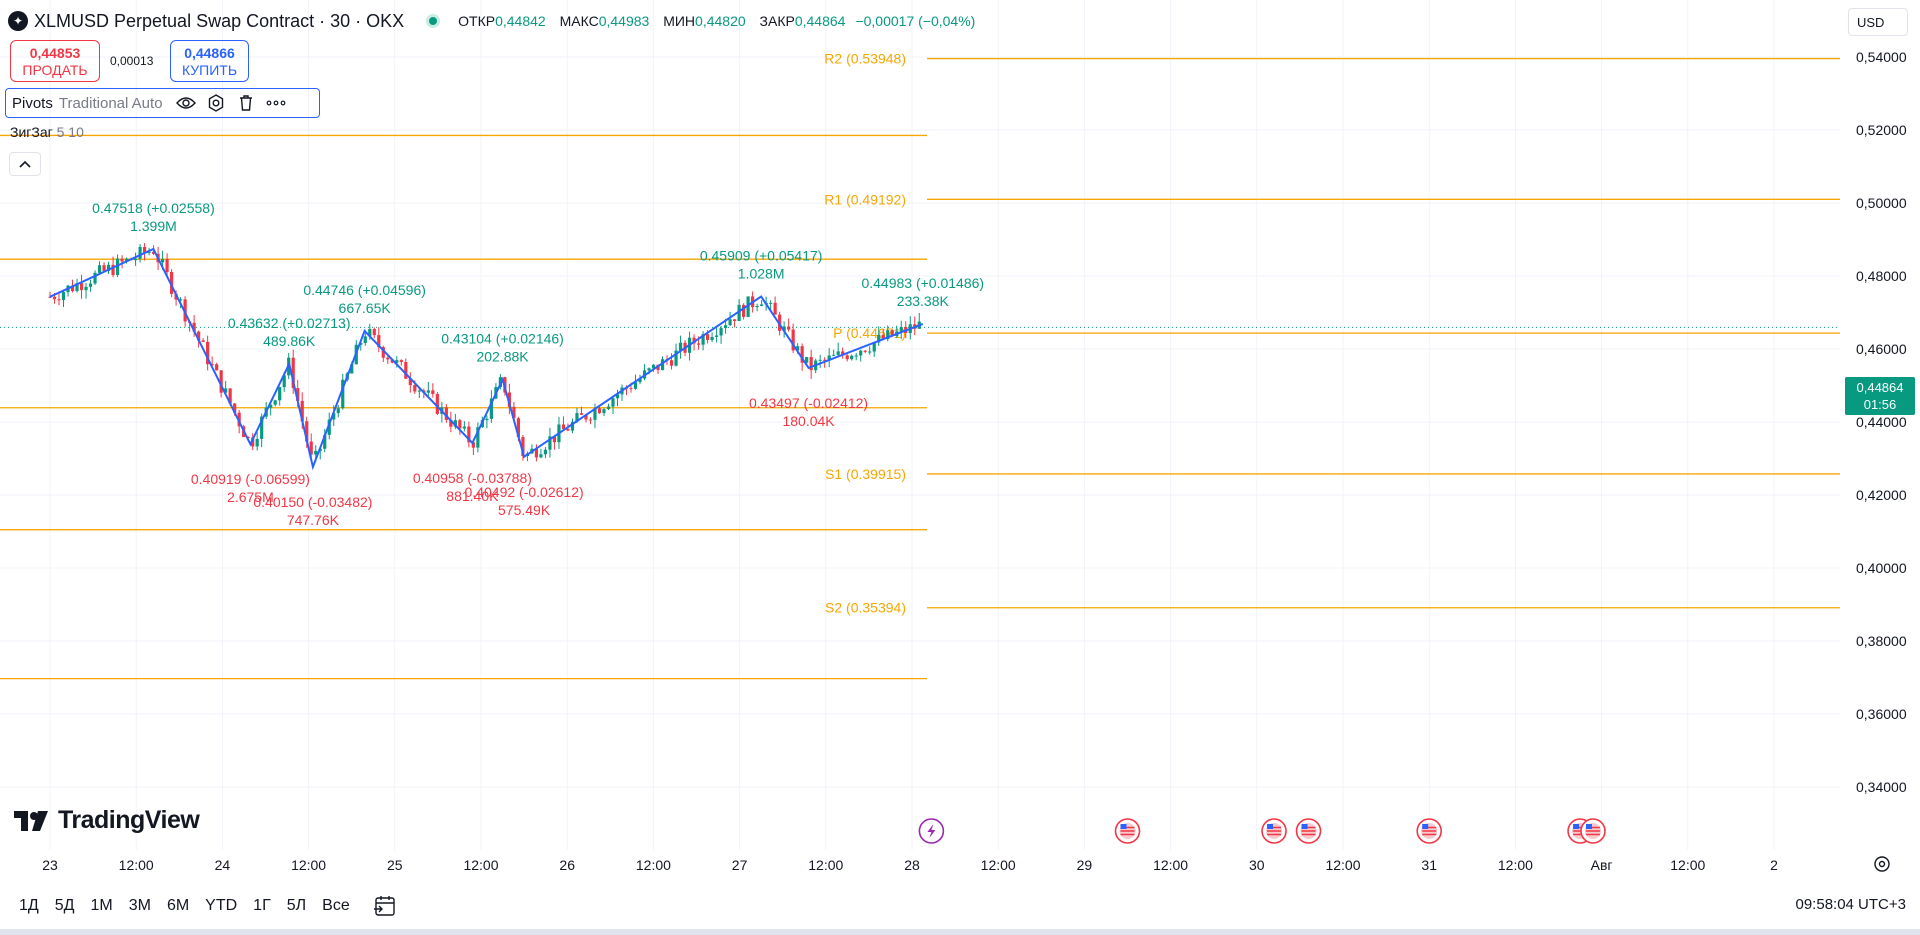 This screenshot has width=1920, height=935. I want to click on collapse-legend-button, so click(25, 164).